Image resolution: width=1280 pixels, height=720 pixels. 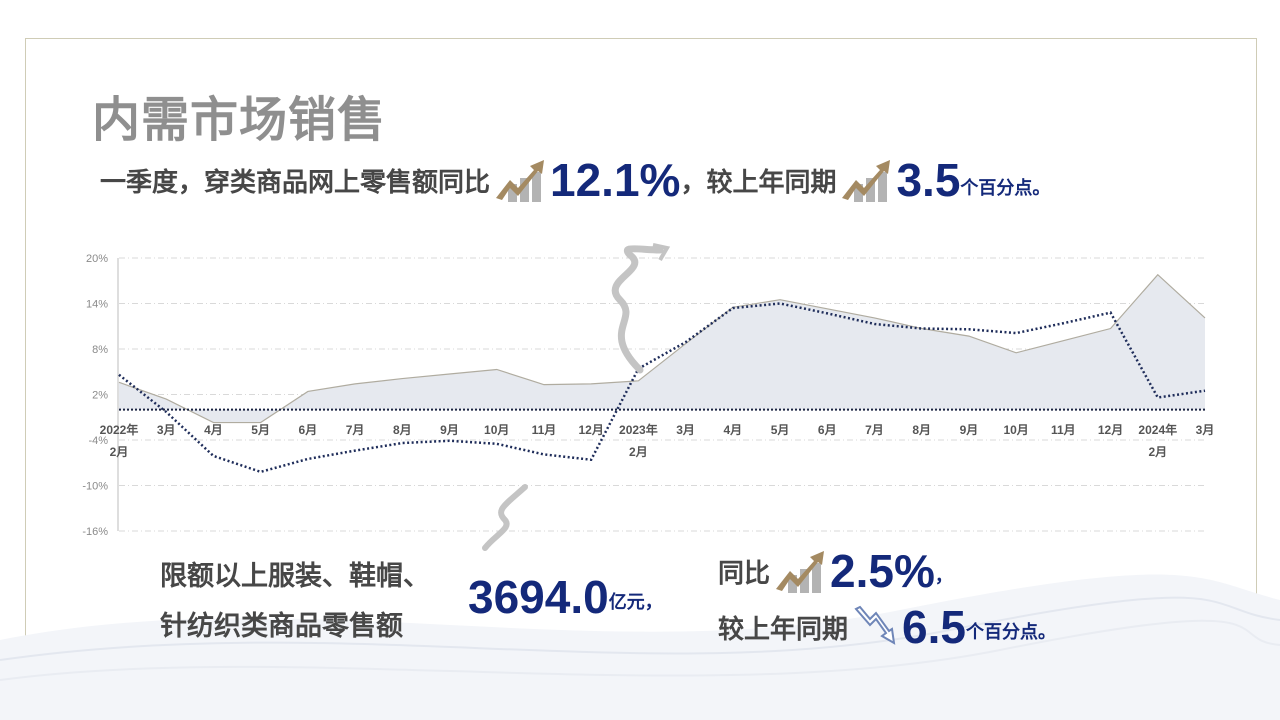 What do you see at coordinates (928, 180) in the screenshot?
I see `delta-value: 3.5` at bounding box center [928, 180].